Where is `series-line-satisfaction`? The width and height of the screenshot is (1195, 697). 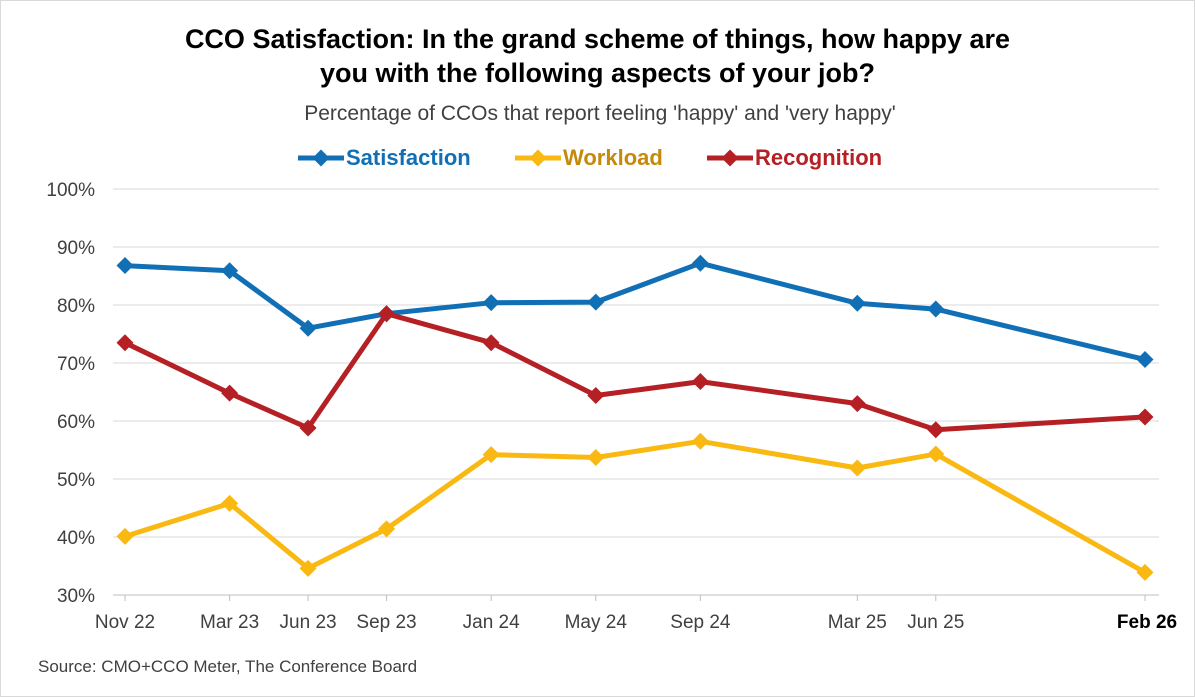 series-line-satisfaction is located at coordinates (635, 311).